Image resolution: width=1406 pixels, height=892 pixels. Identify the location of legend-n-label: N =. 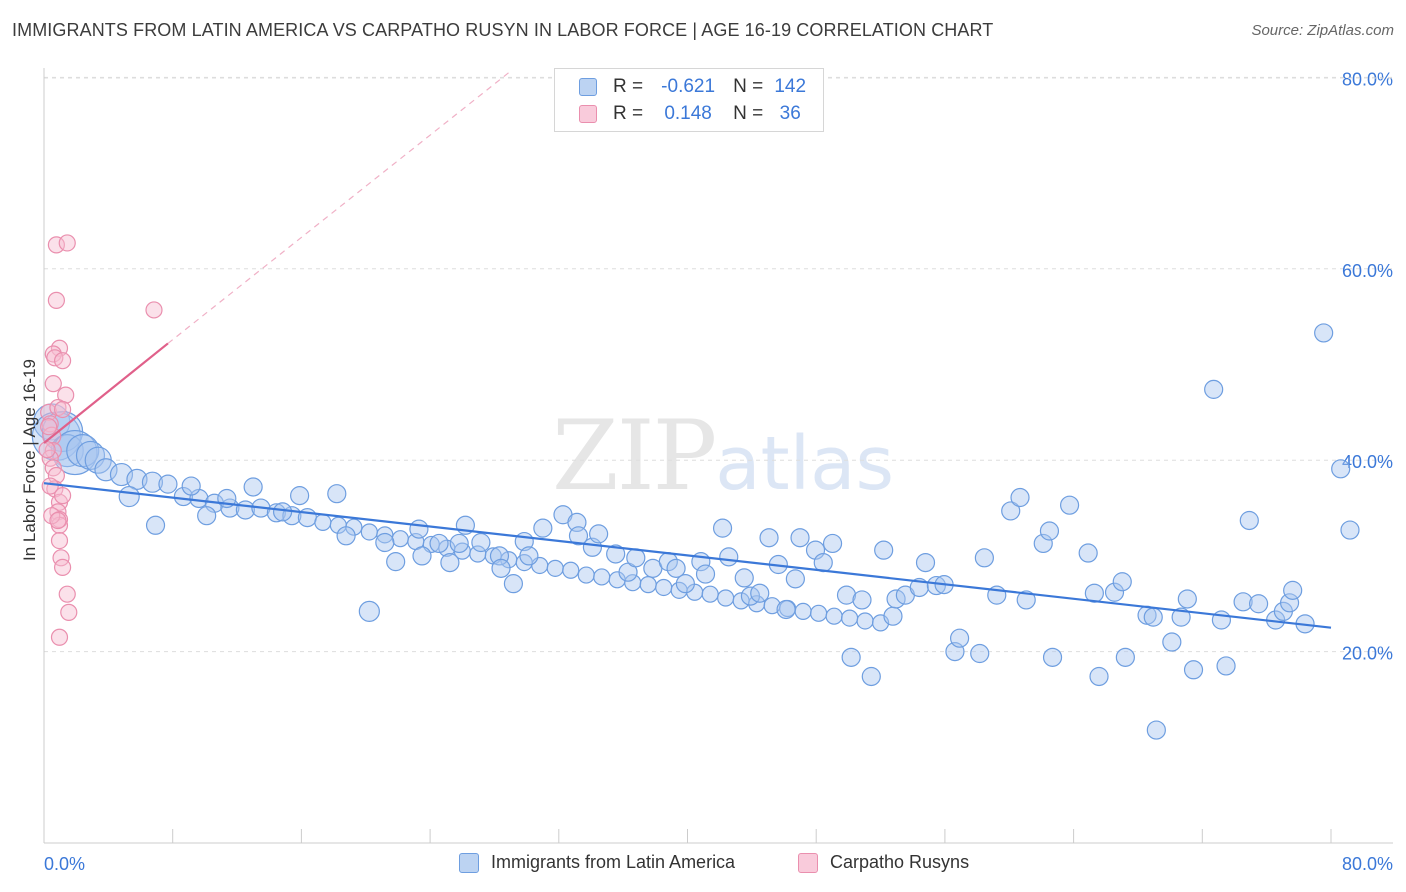
(748, 86).